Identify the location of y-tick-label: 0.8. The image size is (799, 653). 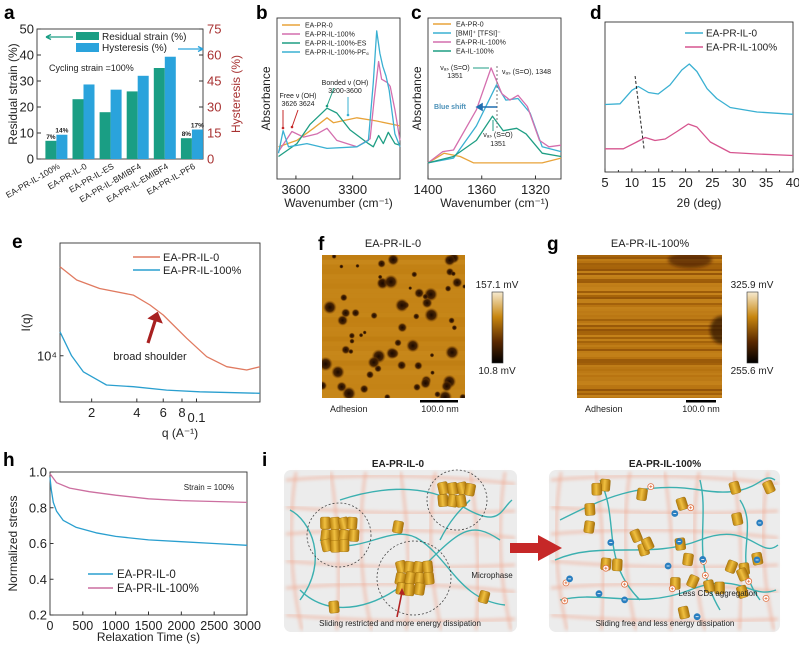
(38, 507).